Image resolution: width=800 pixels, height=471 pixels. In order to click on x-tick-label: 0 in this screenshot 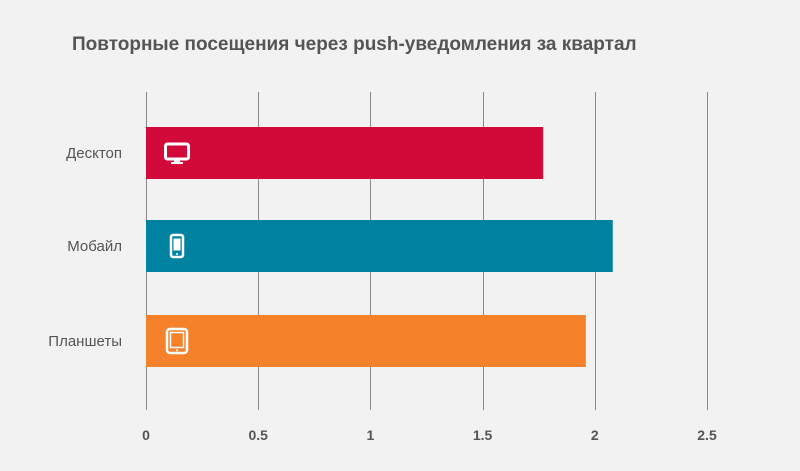, I will do `click(146, 435)`.